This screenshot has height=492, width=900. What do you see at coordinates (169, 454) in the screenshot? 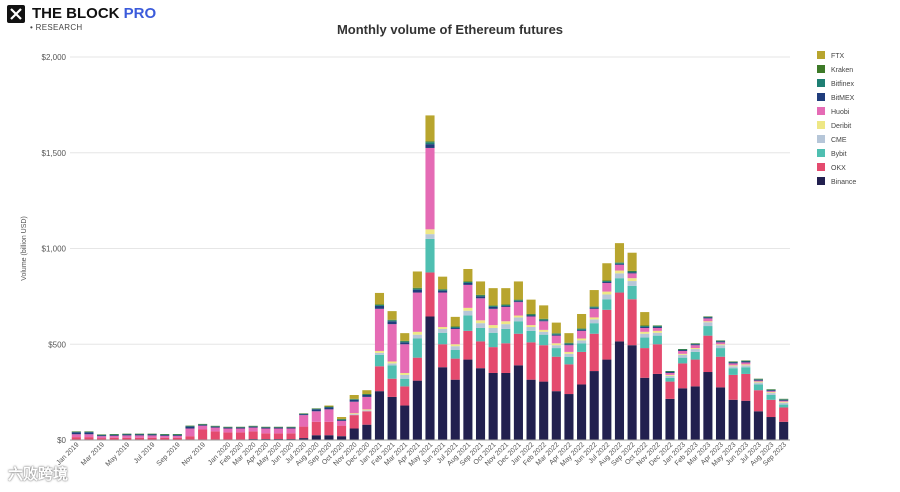
I see `x-tick-label: Sep 2019` at bounding box center [169, 454].